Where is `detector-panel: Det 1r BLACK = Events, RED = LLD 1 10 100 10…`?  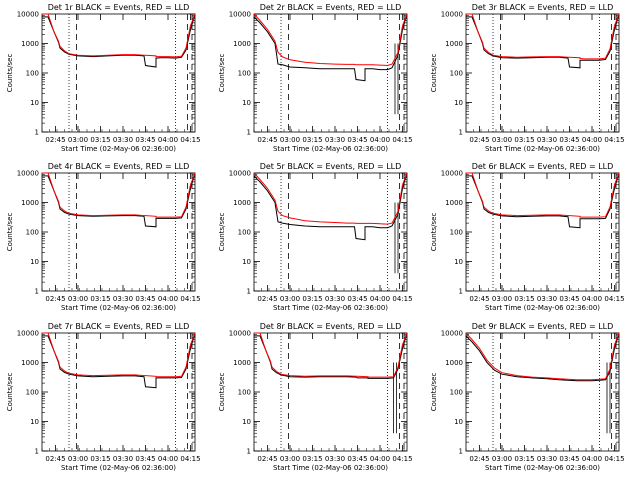 detector-panel: Det 1r BLACK = Events, RED = LLD 1 10 100 10… is located at coordinates (103, 78).